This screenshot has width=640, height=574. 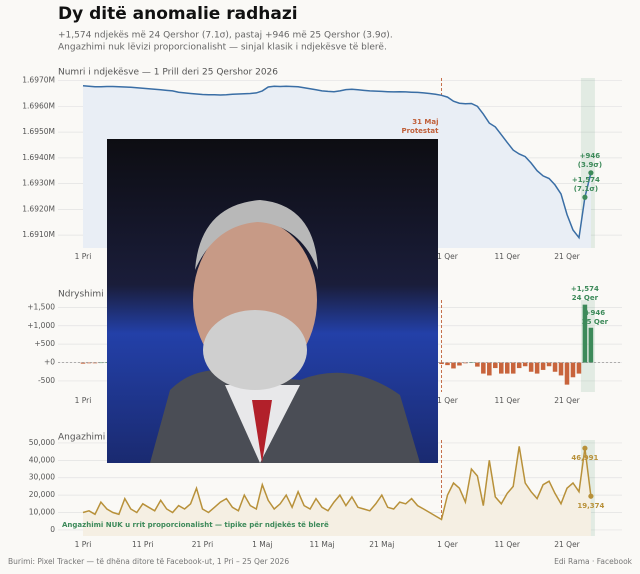 I want to click on credit: Edi Rama · Facebook, so click(x=593, y=561).